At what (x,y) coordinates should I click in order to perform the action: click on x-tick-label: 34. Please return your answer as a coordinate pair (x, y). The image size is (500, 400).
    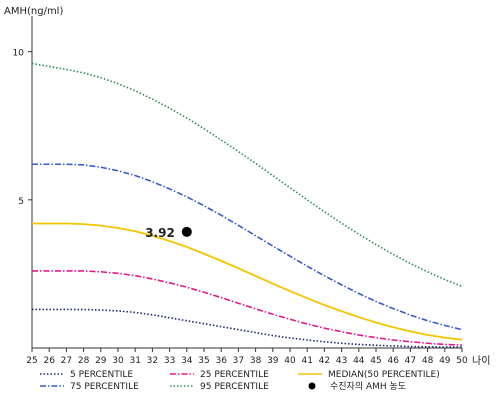
    Looking at the image, I should click on (187, 361).